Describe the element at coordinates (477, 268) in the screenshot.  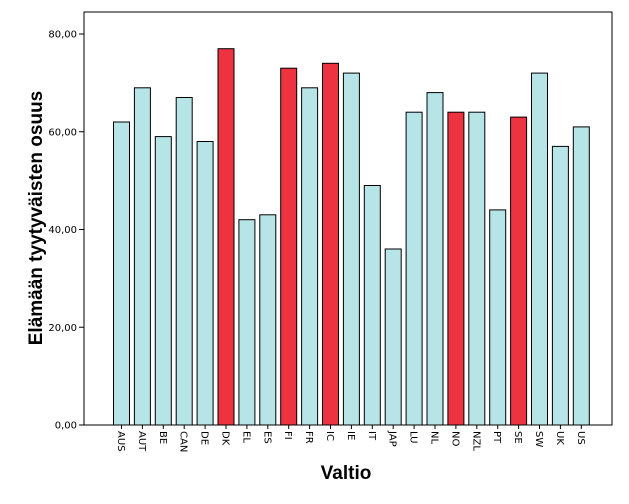
I see `bar-nzl` at that location.